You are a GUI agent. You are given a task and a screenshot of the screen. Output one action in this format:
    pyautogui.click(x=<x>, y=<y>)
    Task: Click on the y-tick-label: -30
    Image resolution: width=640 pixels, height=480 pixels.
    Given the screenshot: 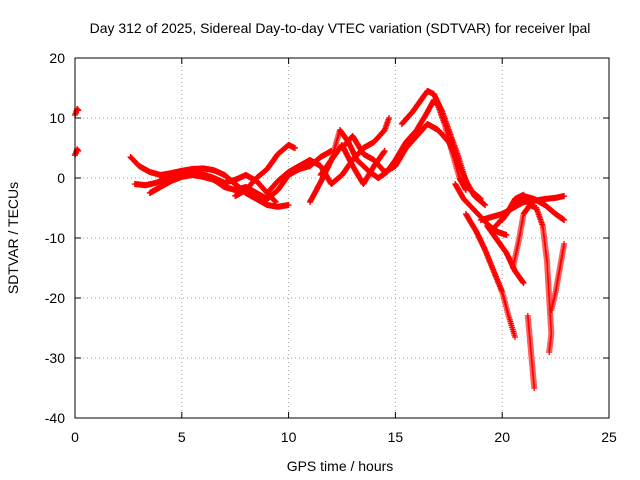 What is the action you would take?
    pyautogui.click(x=55, y=358)
    